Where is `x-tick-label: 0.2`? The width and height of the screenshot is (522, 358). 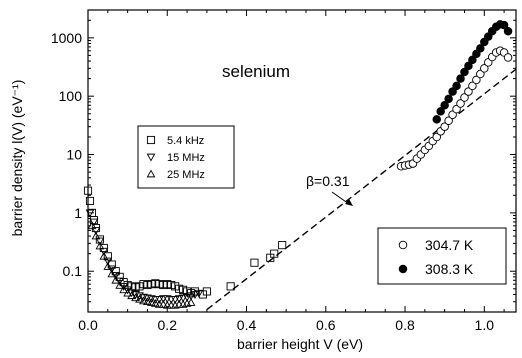
x-tick-label: 0.2 is located at coordinates (168, 325).